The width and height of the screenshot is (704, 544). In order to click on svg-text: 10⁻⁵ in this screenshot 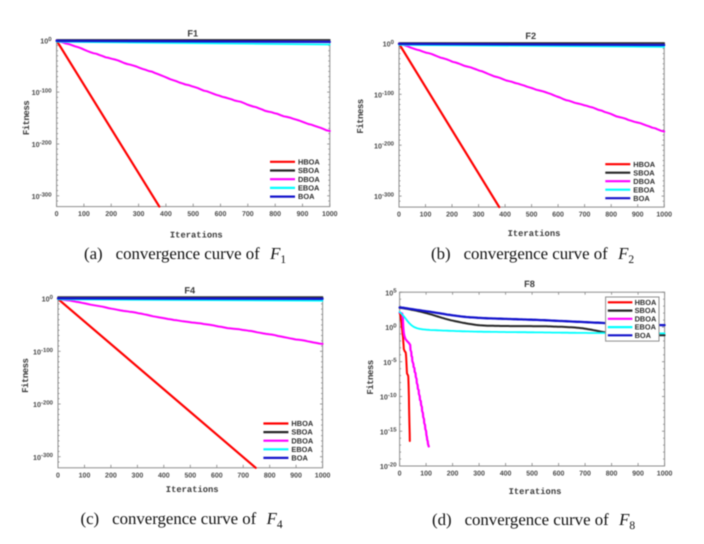, I will do `click(390, 362)`.